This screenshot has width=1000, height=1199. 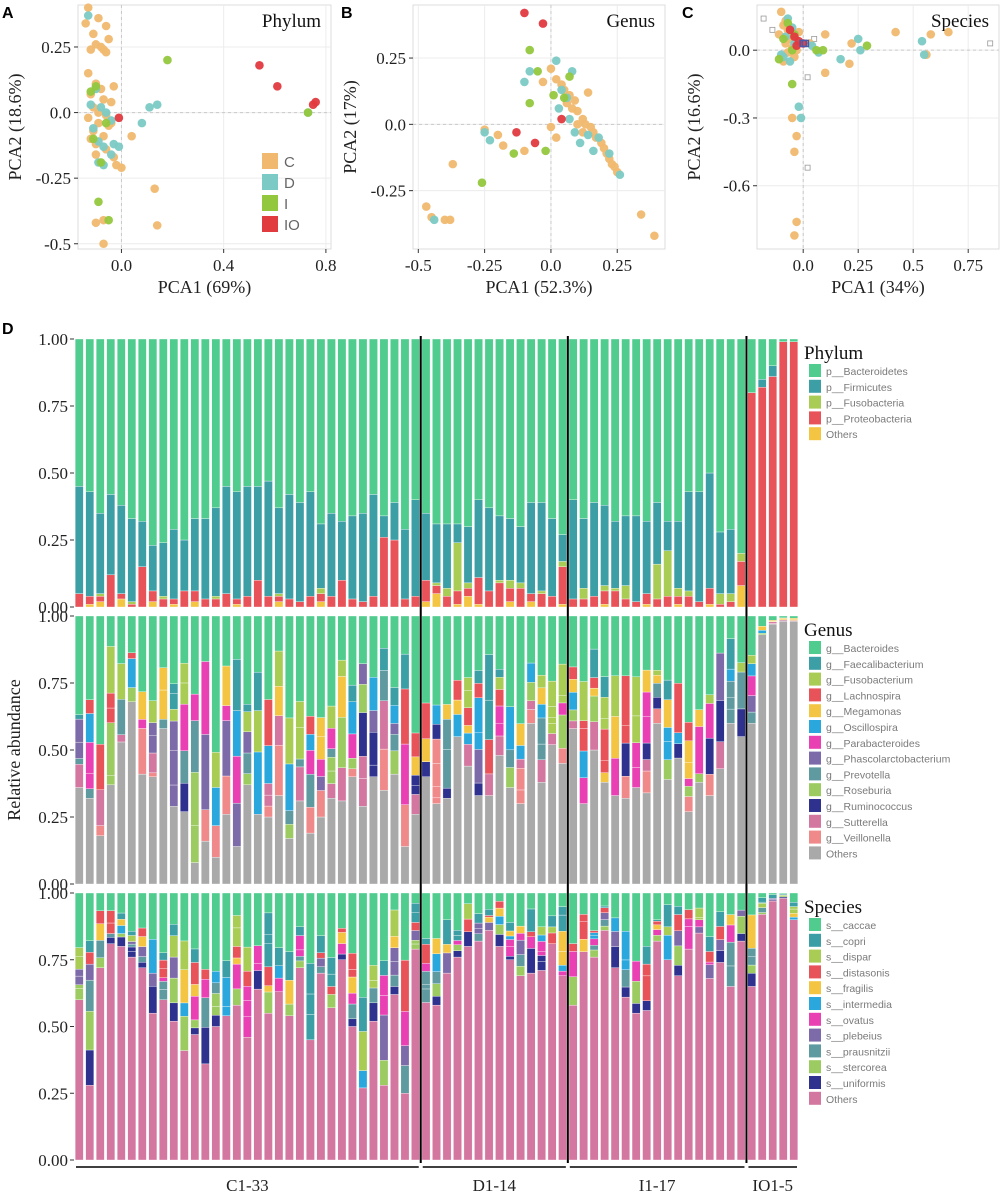 I want to click on legend-label: g__Parabacteroides, so click(x=873, y=744).